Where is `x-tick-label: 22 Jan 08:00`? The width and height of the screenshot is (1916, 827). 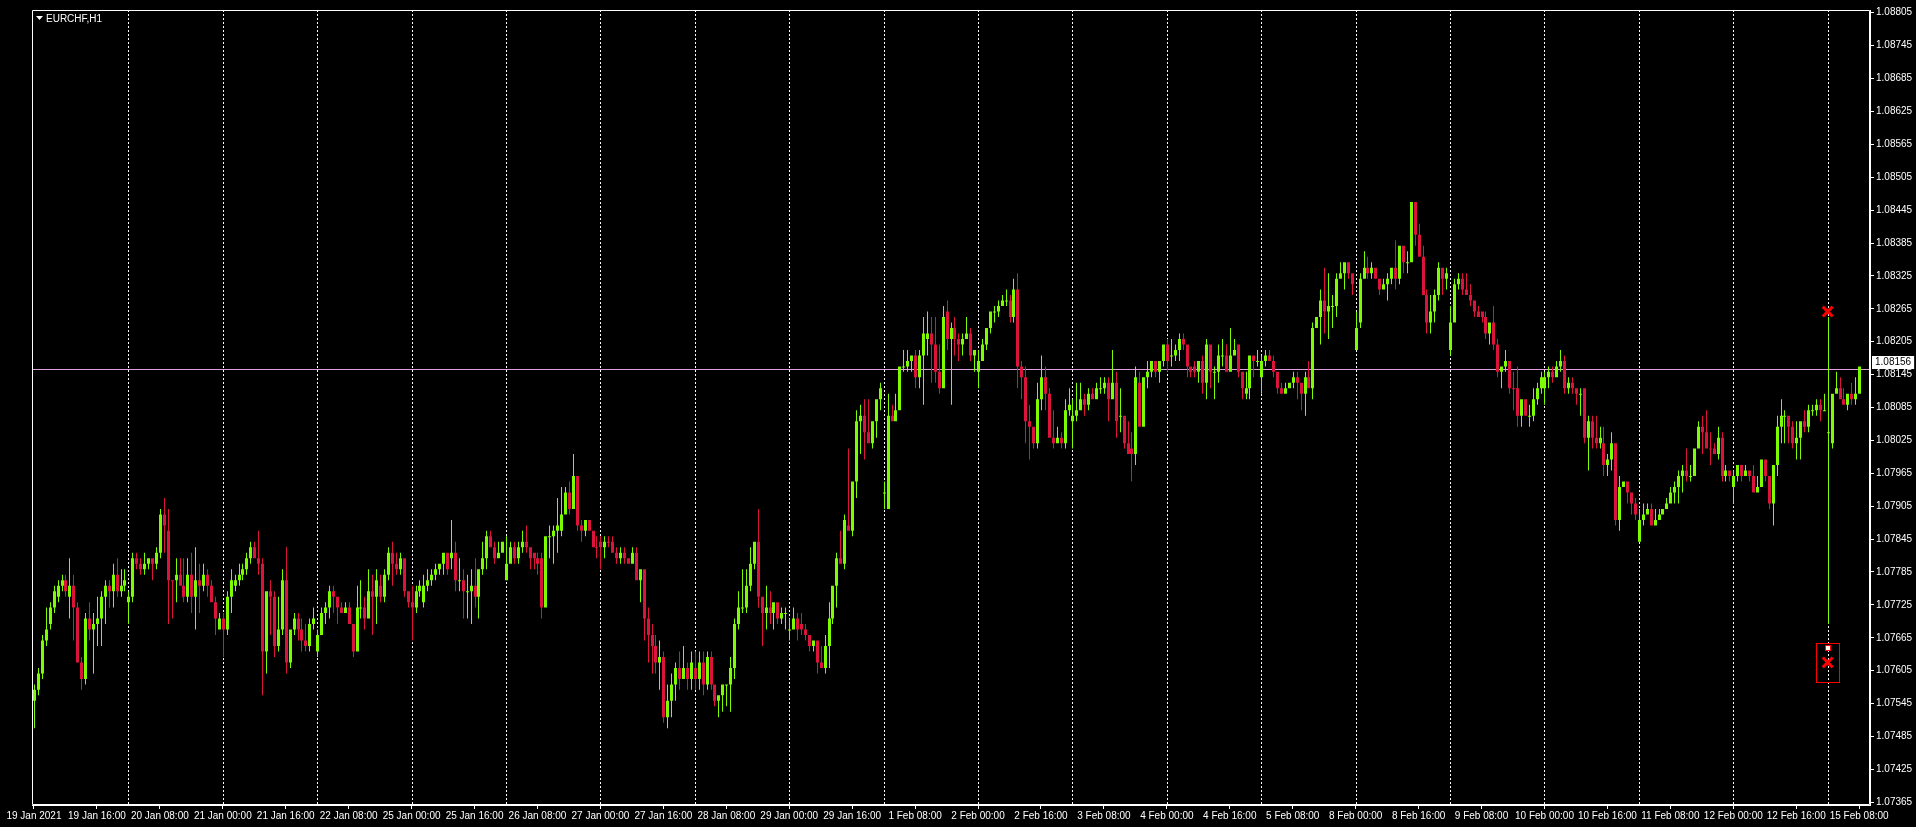 x-tick-label: 22 Jan 08:00 is located at coordinates (349, 815).